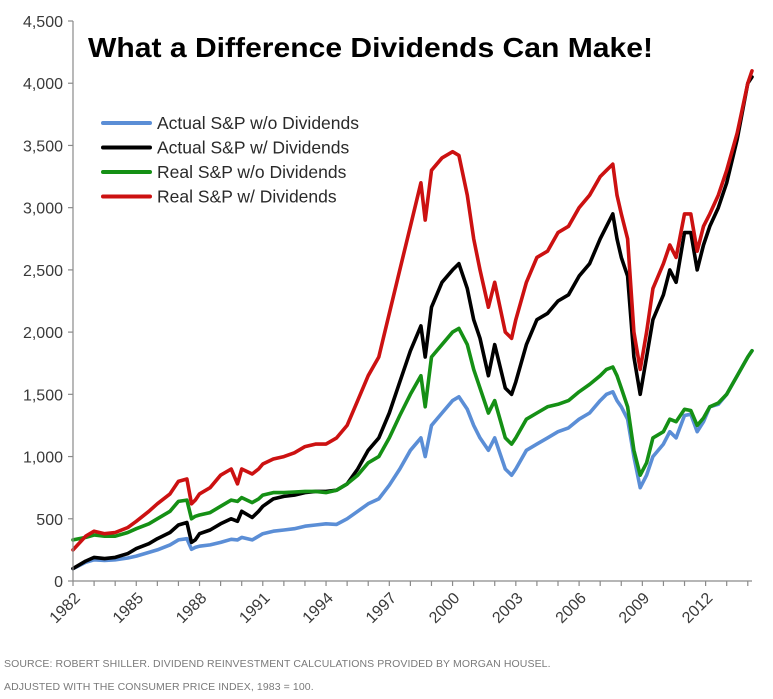 This screenshot has height=699, width=773. What do you see at coordinates (128, 608) in the screenshot?
I see `x-tick-label: 1985` at bounding box center [128, 608].